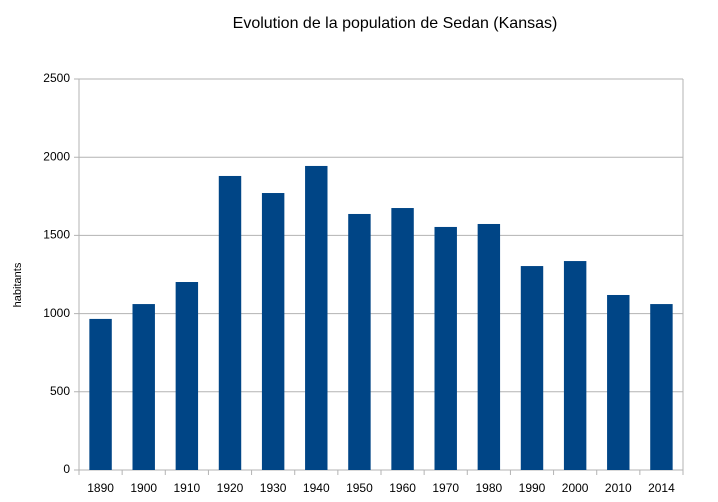  What do you see at coordinates (359, 488) in the screenshot?
I see `x-tick-label: 1950` at bounding box center [359, 488].